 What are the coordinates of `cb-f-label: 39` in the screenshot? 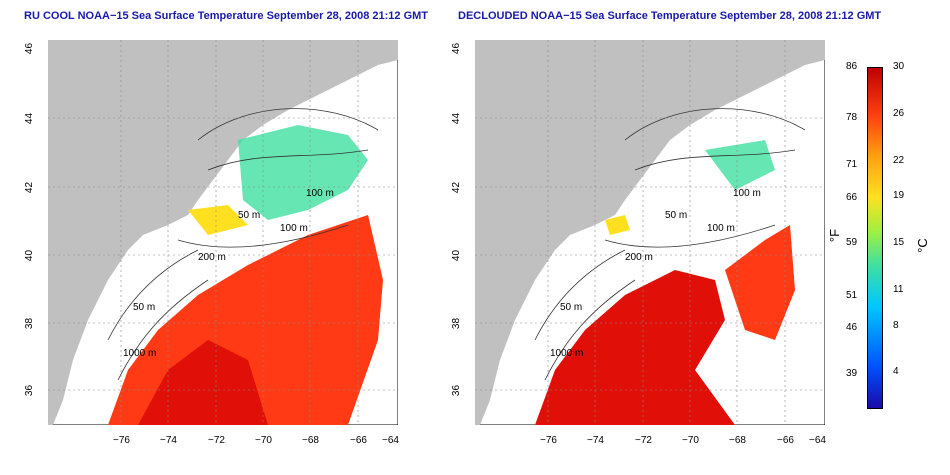 It's located at (852, 373).